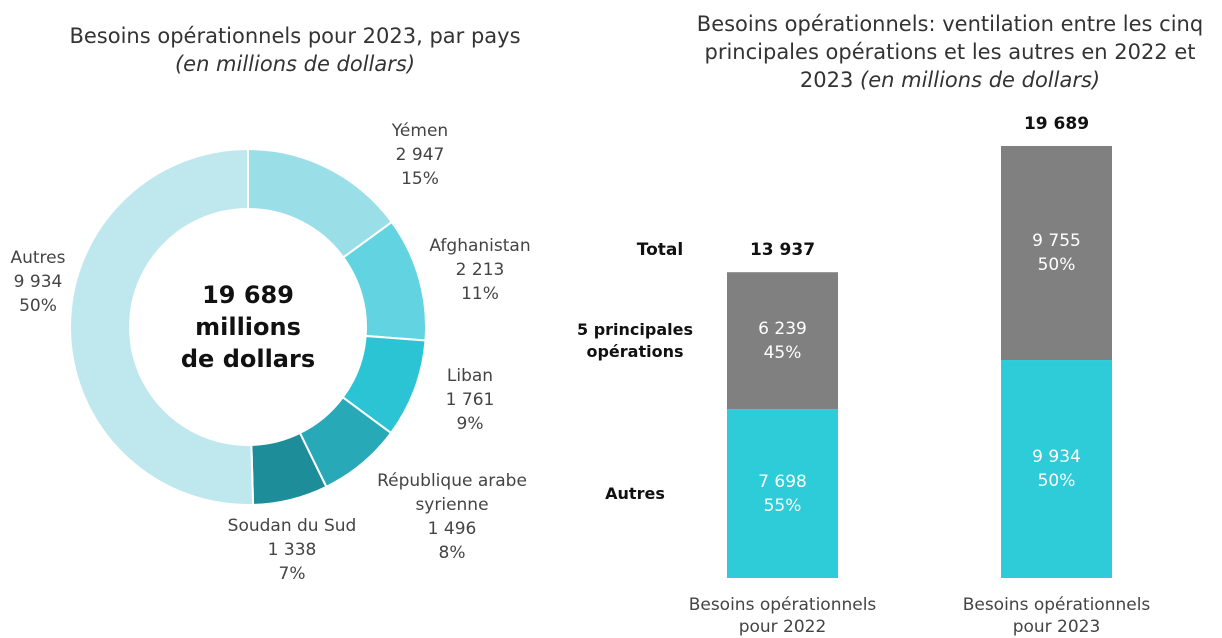 This screenshot has height=638, width=1222. What do you see at coordinates (420, 131) in the screenshot?
I see `category-label: Yémen` at bounding box center [420, 131].